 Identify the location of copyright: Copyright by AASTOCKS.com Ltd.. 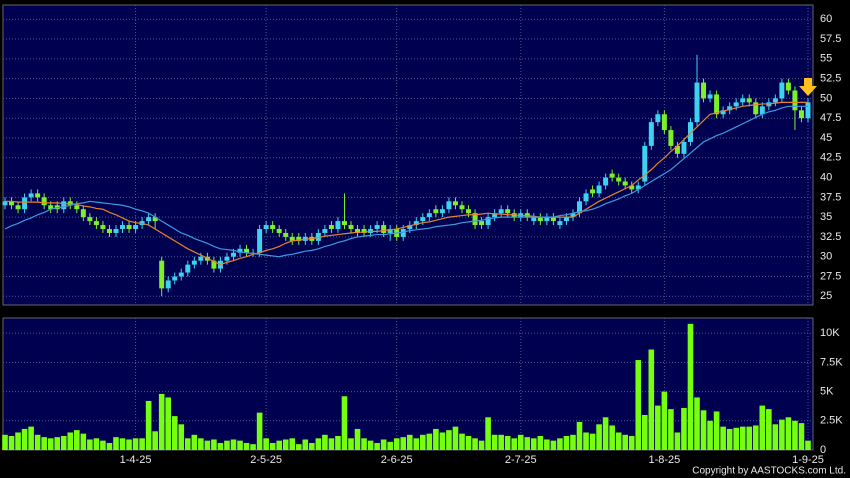
(769, 471).